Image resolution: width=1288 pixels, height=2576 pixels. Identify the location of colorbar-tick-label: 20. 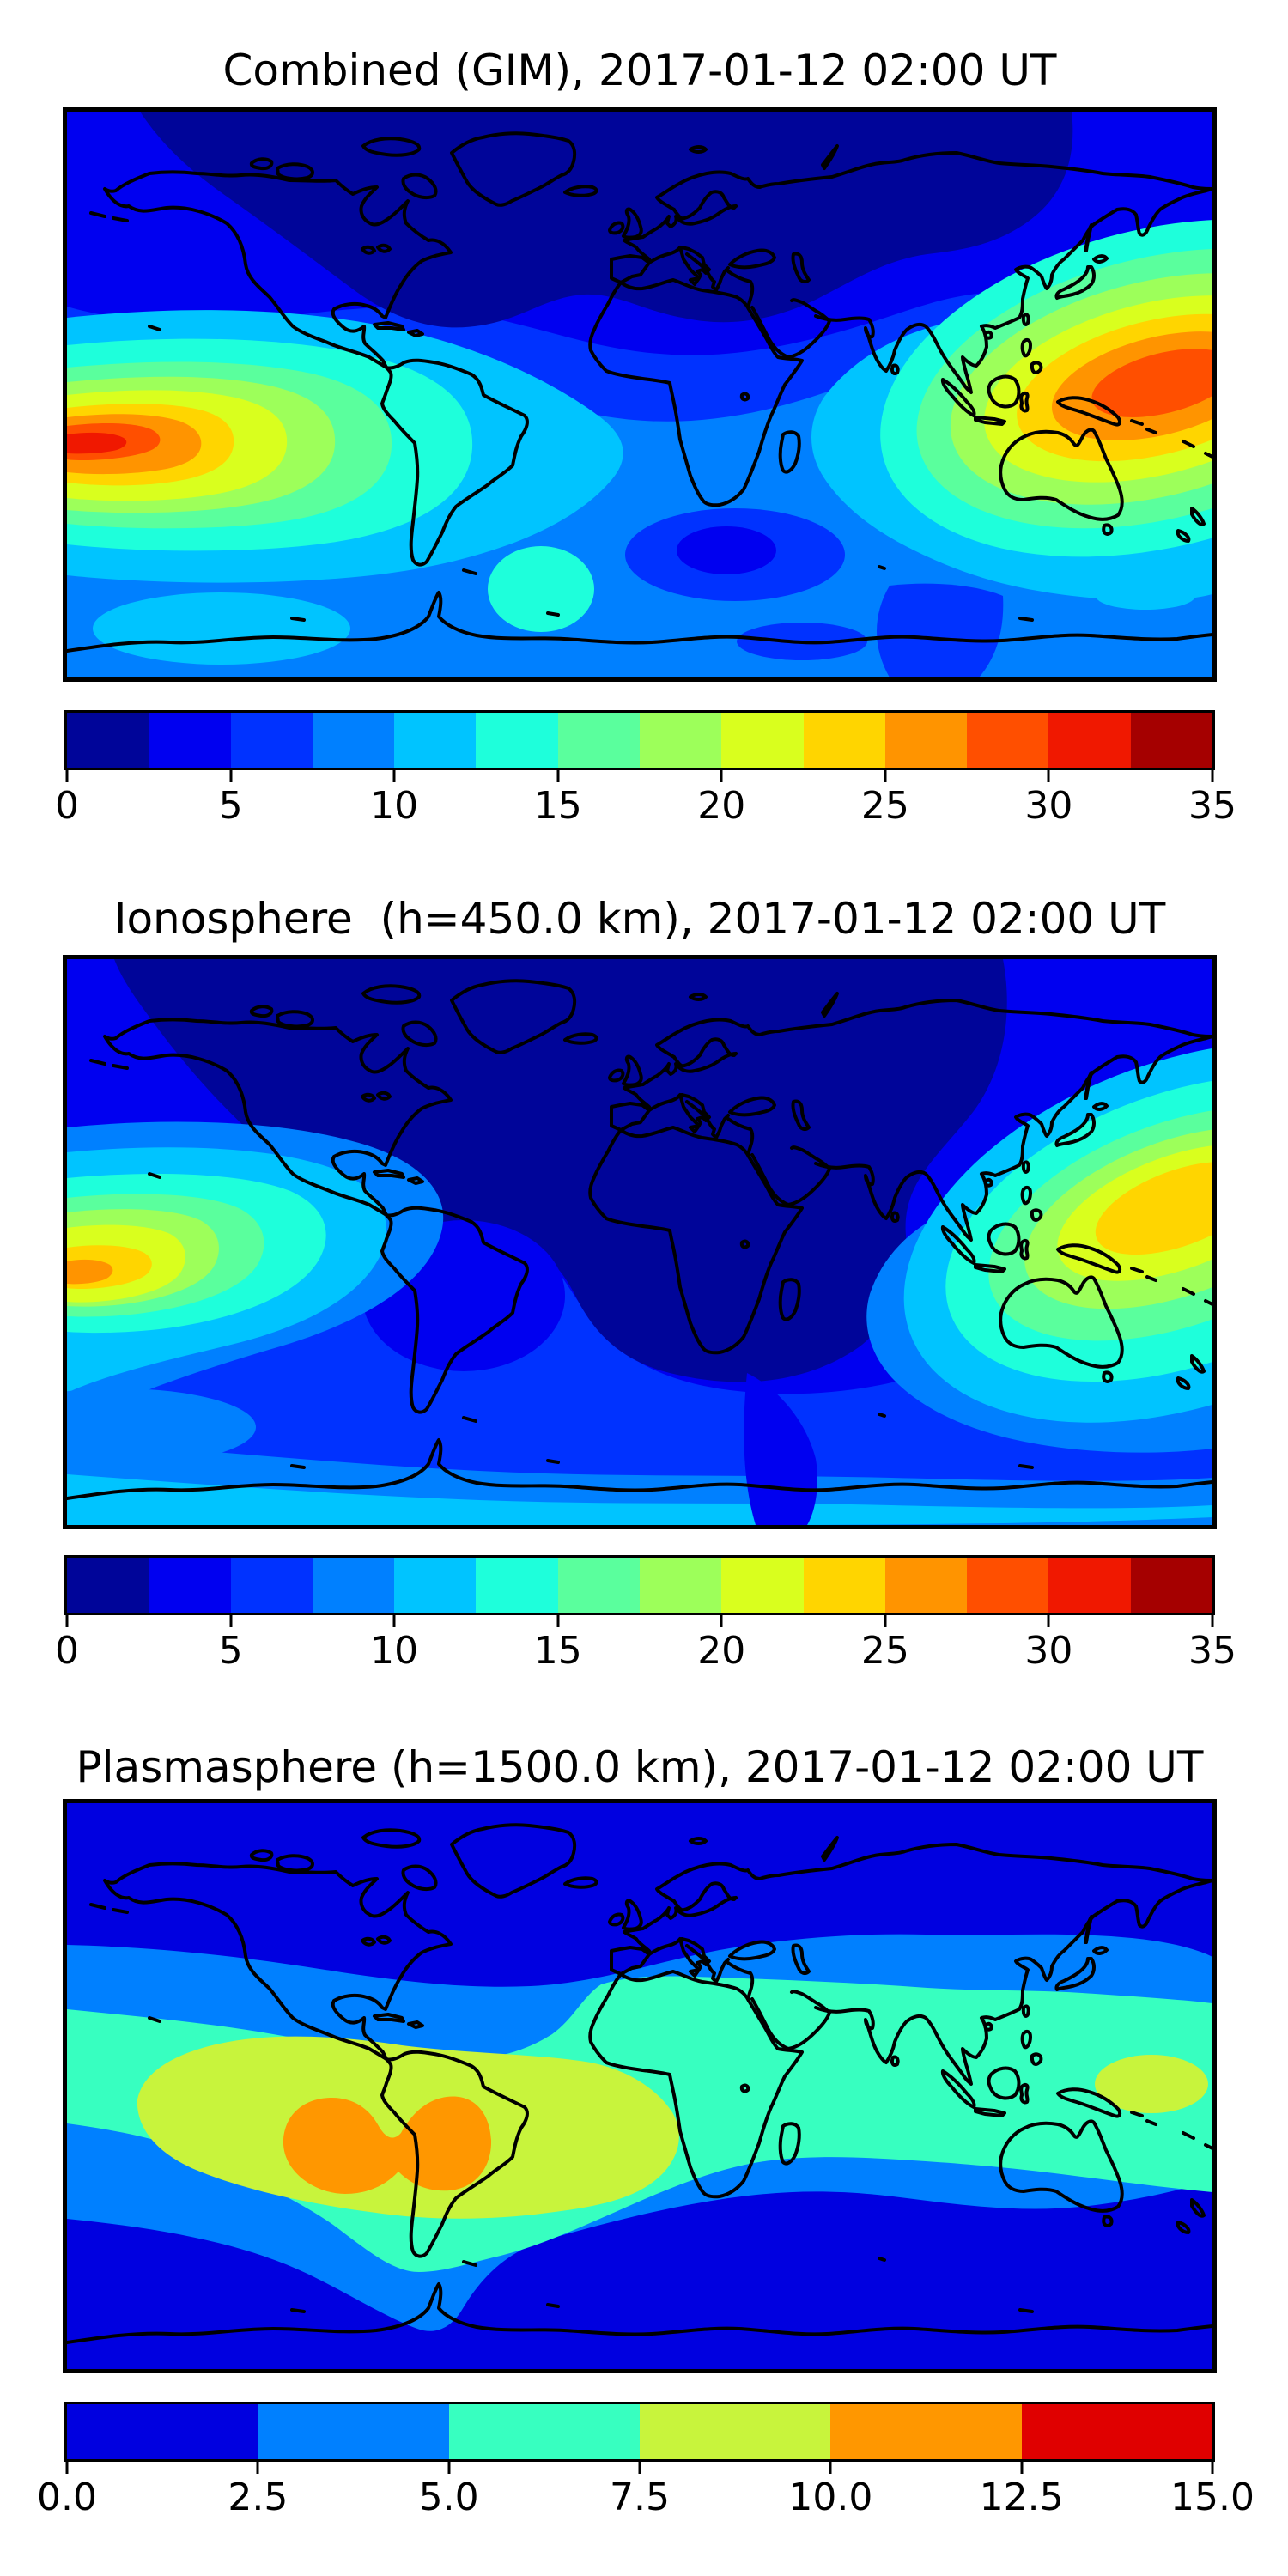
(722, 1651).